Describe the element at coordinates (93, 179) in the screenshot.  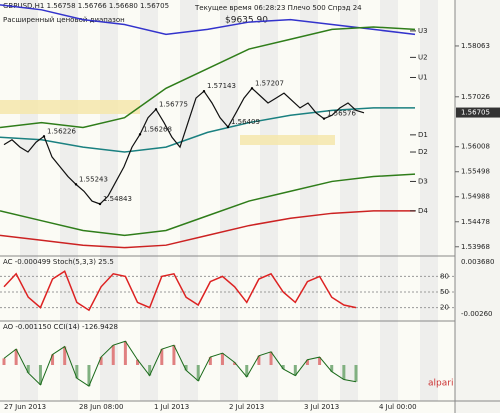
I see `annotation: 1.55243` at that location.